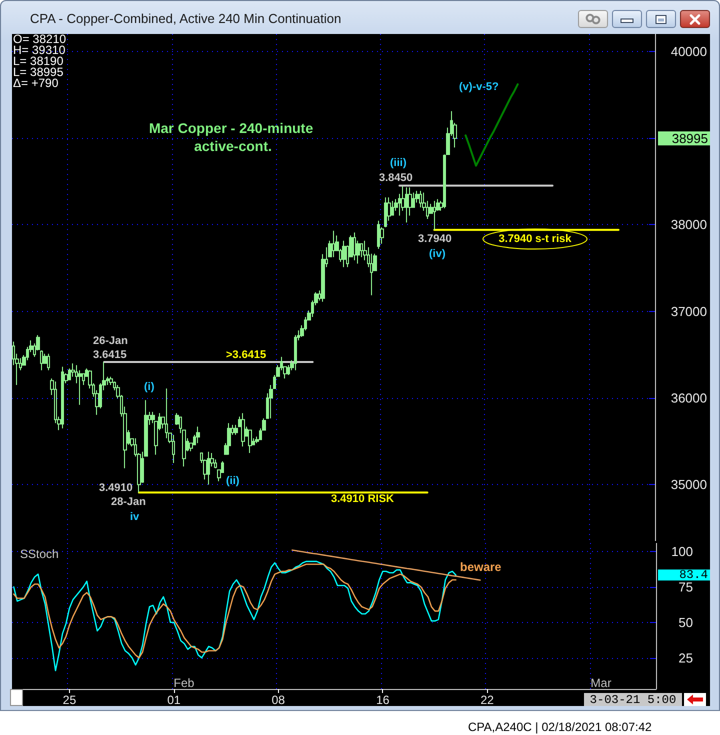 The image size is (720, 735). I want to click on annotation: 3.4910, so click(116, 488).